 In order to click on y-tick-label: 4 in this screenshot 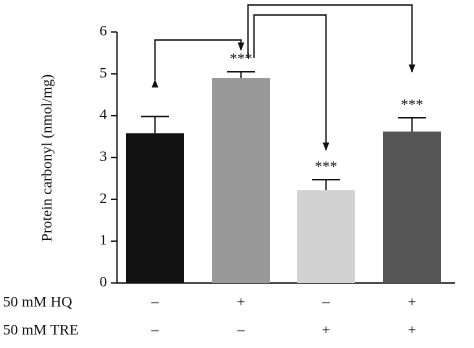, I will do `click(104, 115)`.